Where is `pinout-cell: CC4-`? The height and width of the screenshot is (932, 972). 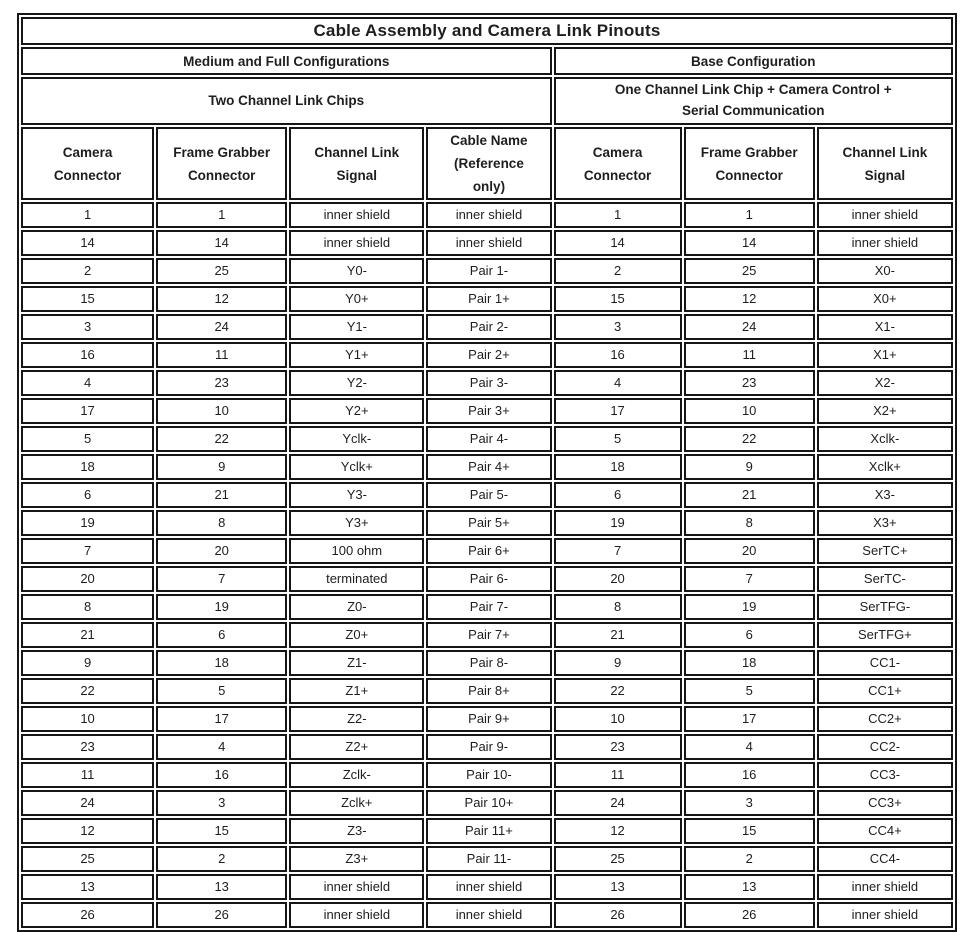
pinout-cell: CC4- is located at coordinates (884, 859).